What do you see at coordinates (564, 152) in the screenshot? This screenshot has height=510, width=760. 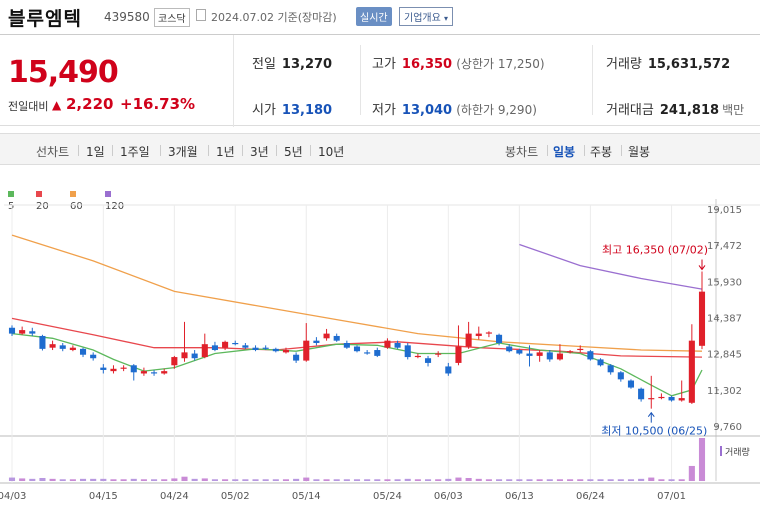 I see `candle-daily: 일봉` at bounding box center [564, 152].